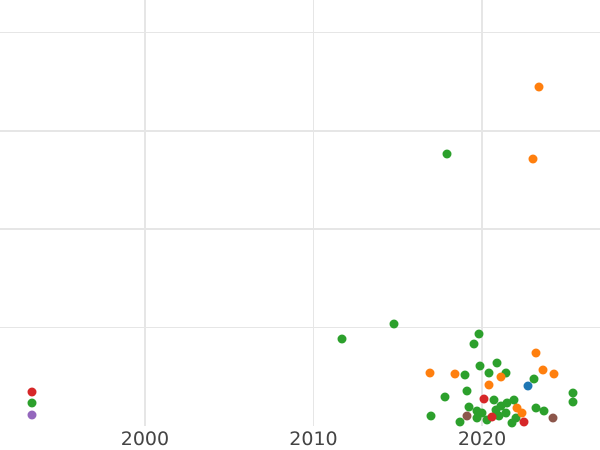 The image size is (600, 450). What do you see at coordinates (32, 415) in the screenshot?
I see `scatter-point-purple` at bounding box center [32, 415].